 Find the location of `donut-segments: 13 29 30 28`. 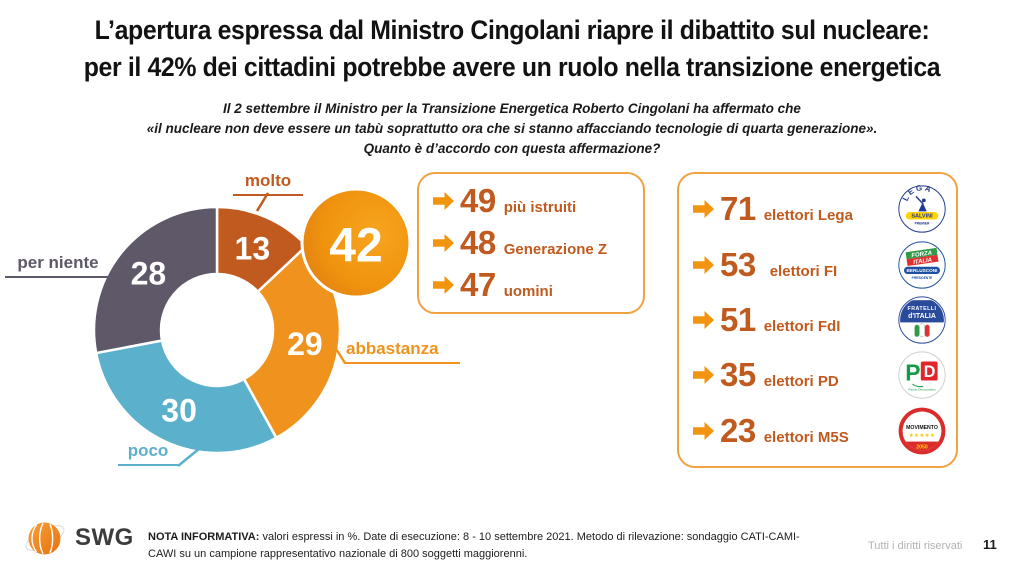

donut-segments: 13 29 30 28 is located at coordinates (217, 330).